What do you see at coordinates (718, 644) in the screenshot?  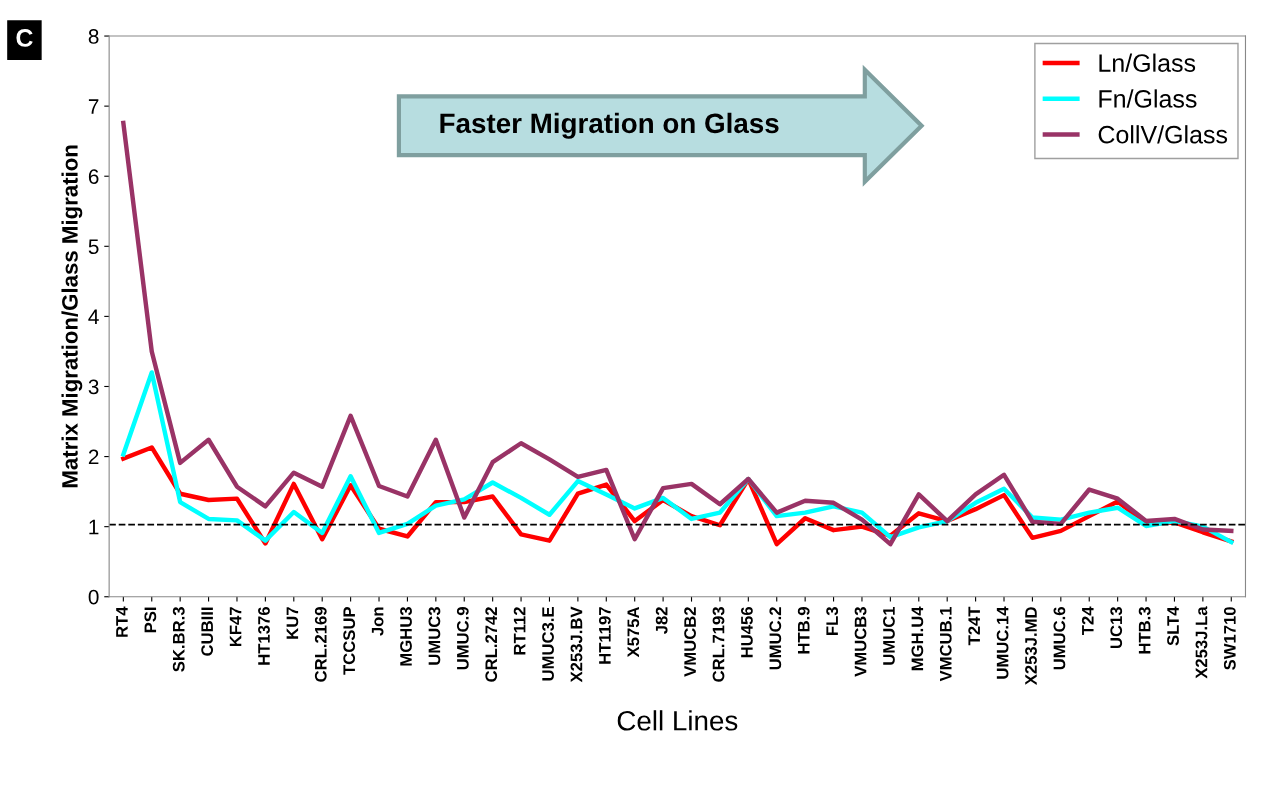 I see `x-tick-label: CRL.7193` at bounding box center [718, 644].